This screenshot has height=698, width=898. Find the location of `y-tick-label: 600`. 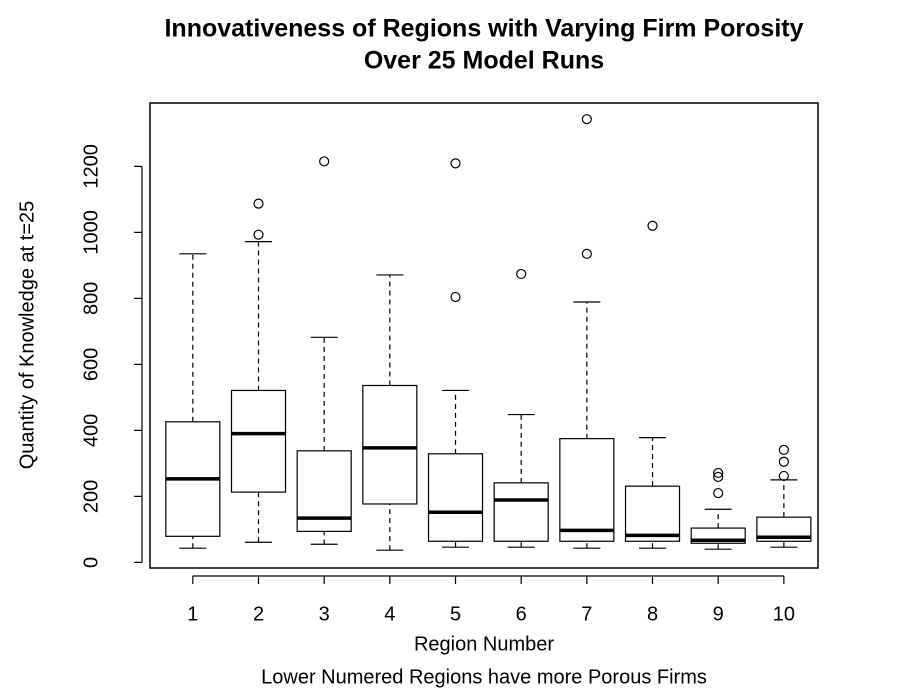

y-tick-label: 600 is located at coordinates (91, 364).